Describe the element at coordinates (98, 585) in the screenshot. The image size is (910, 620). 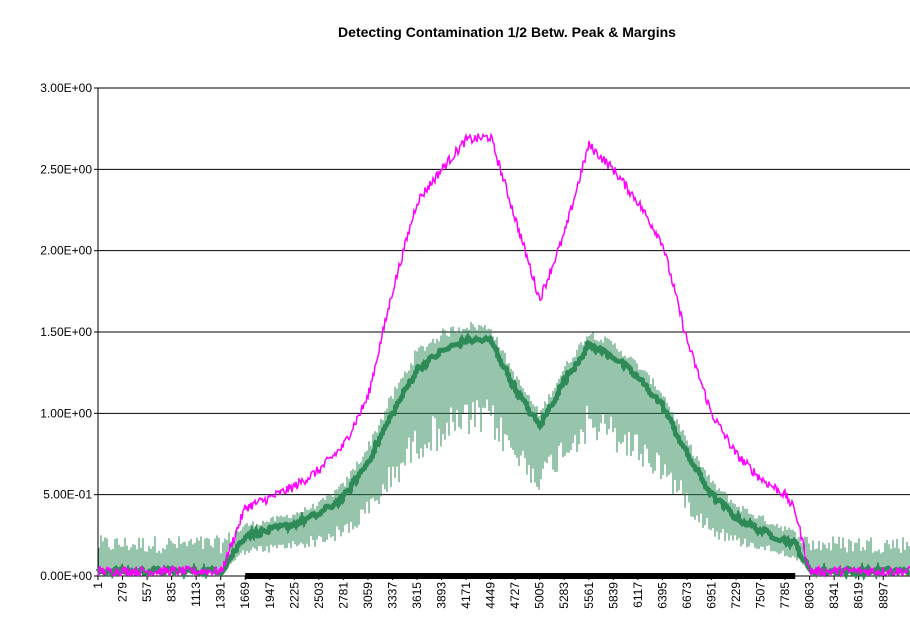
I see `x-tick-label: 1` at that location.